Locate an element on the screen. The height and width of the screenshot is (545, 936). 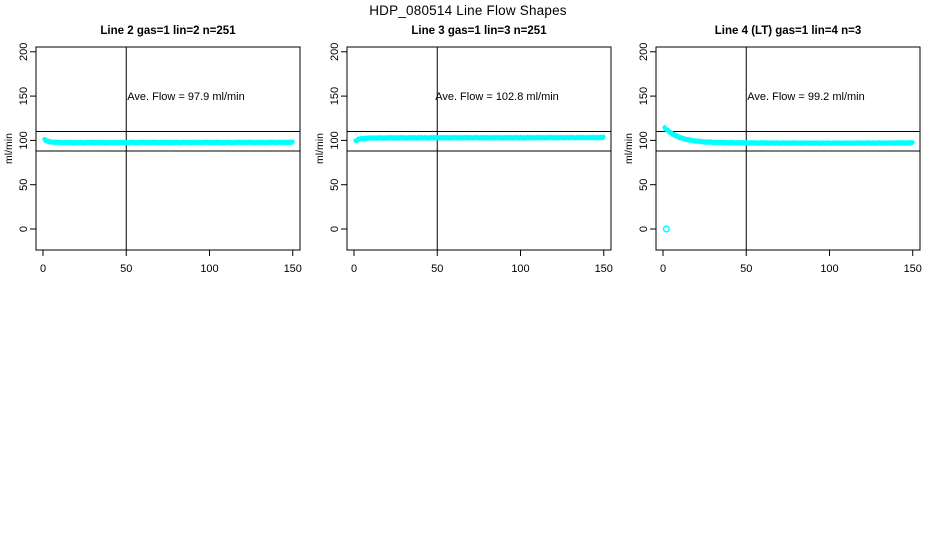
ave-flow-annotation: Ave. Flow = 97.9 ml/min is located at coordinates (185, 97).